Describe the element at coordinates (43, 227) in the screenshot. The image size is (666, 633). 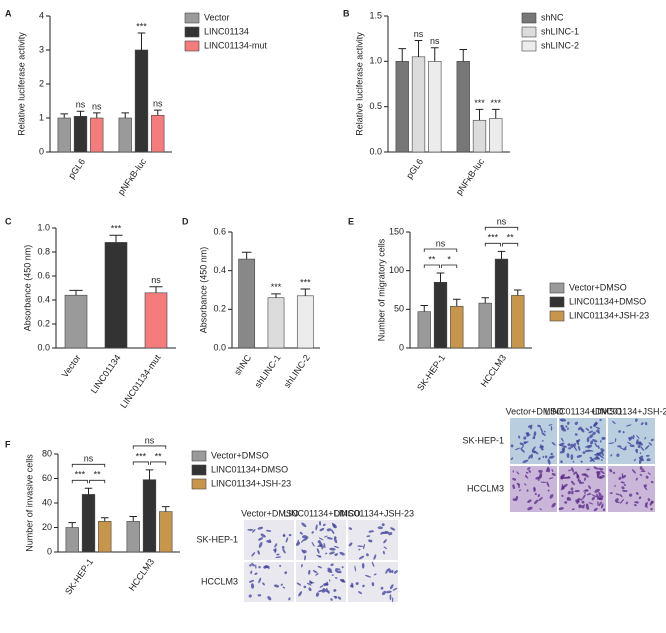
I see `y-tick-label: 1.0` at that location.